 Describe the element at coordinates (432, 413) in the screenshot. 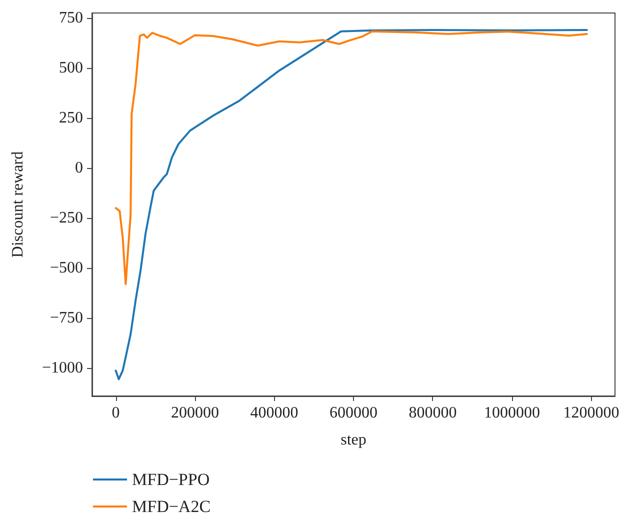

I see `x-tick-label: 800000` at that location.